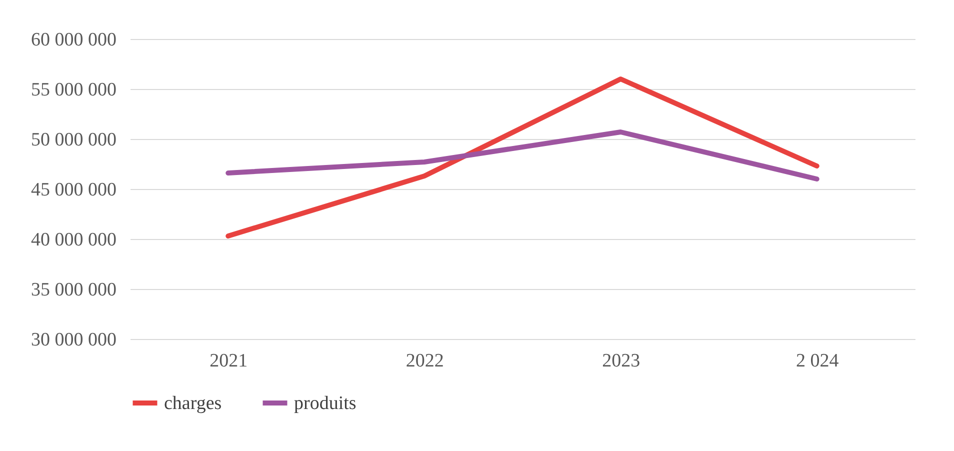 The height and width of the screenshot is (451, 954). Describe the element at coordinates (73, 140) in the screenshot. I see `y-tick-label: 50 000 000` at that location.